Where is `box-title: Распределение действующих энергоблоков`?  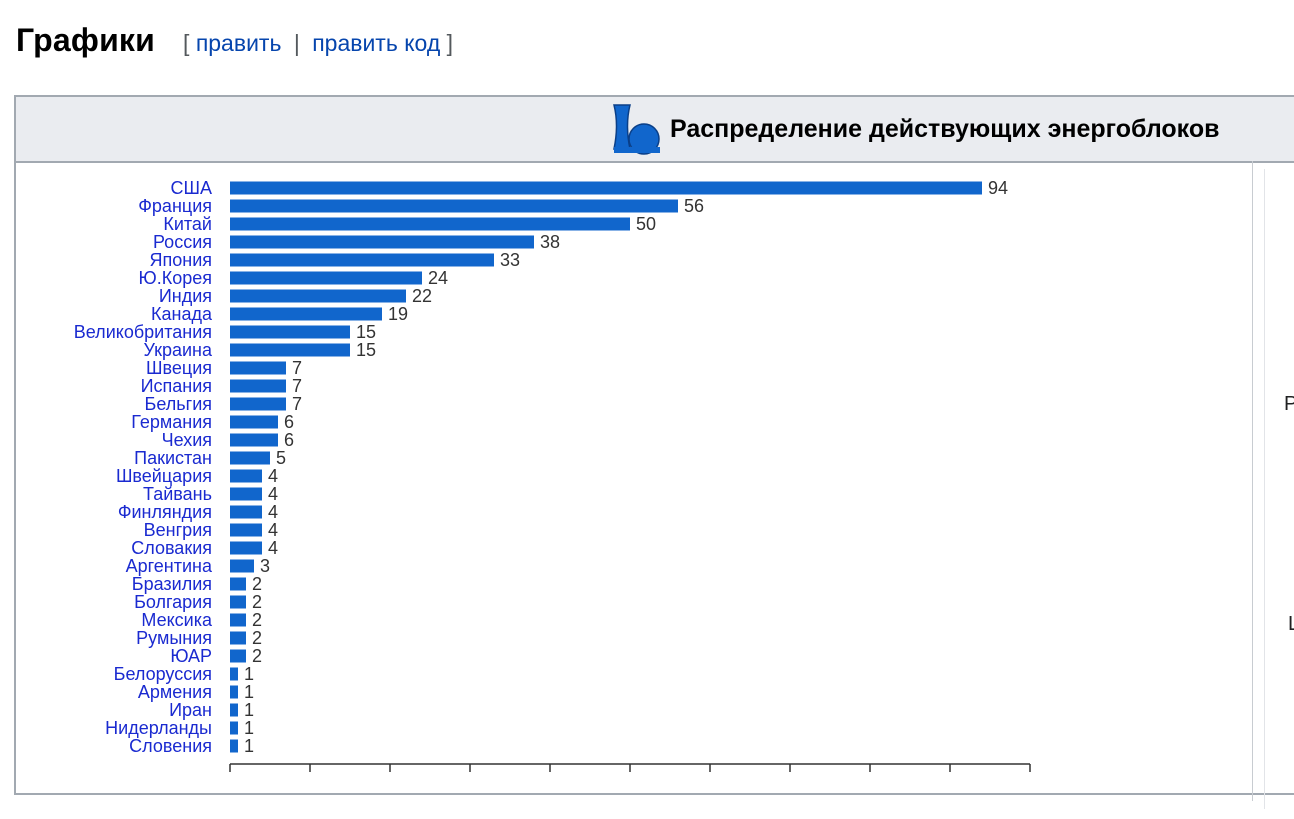
box-title: Распределение действующих энергоблоков is located at coordinates (945, 128).